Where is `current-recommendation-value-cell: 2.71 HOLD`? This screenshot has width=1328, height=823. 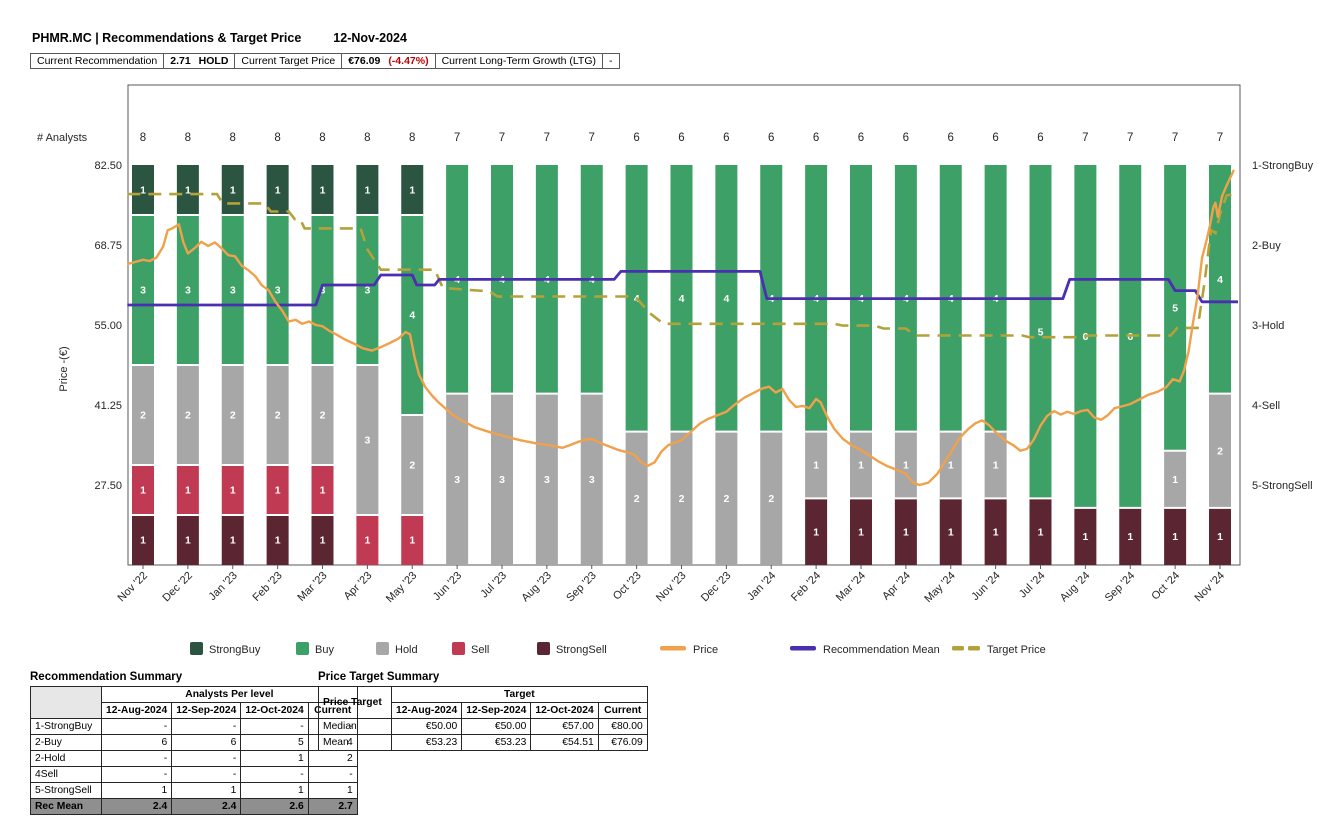 current-recommendation-value-cell: 2.71 HOLD is located at coordinates (199, 61).